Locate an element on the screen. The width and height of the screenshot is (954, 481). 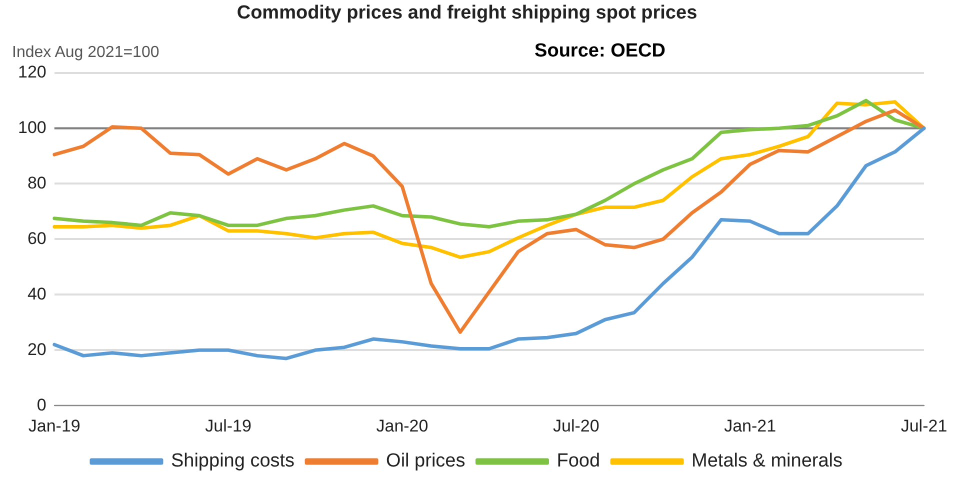
y-tick-label: 80 is located at coordinates (36, 182).